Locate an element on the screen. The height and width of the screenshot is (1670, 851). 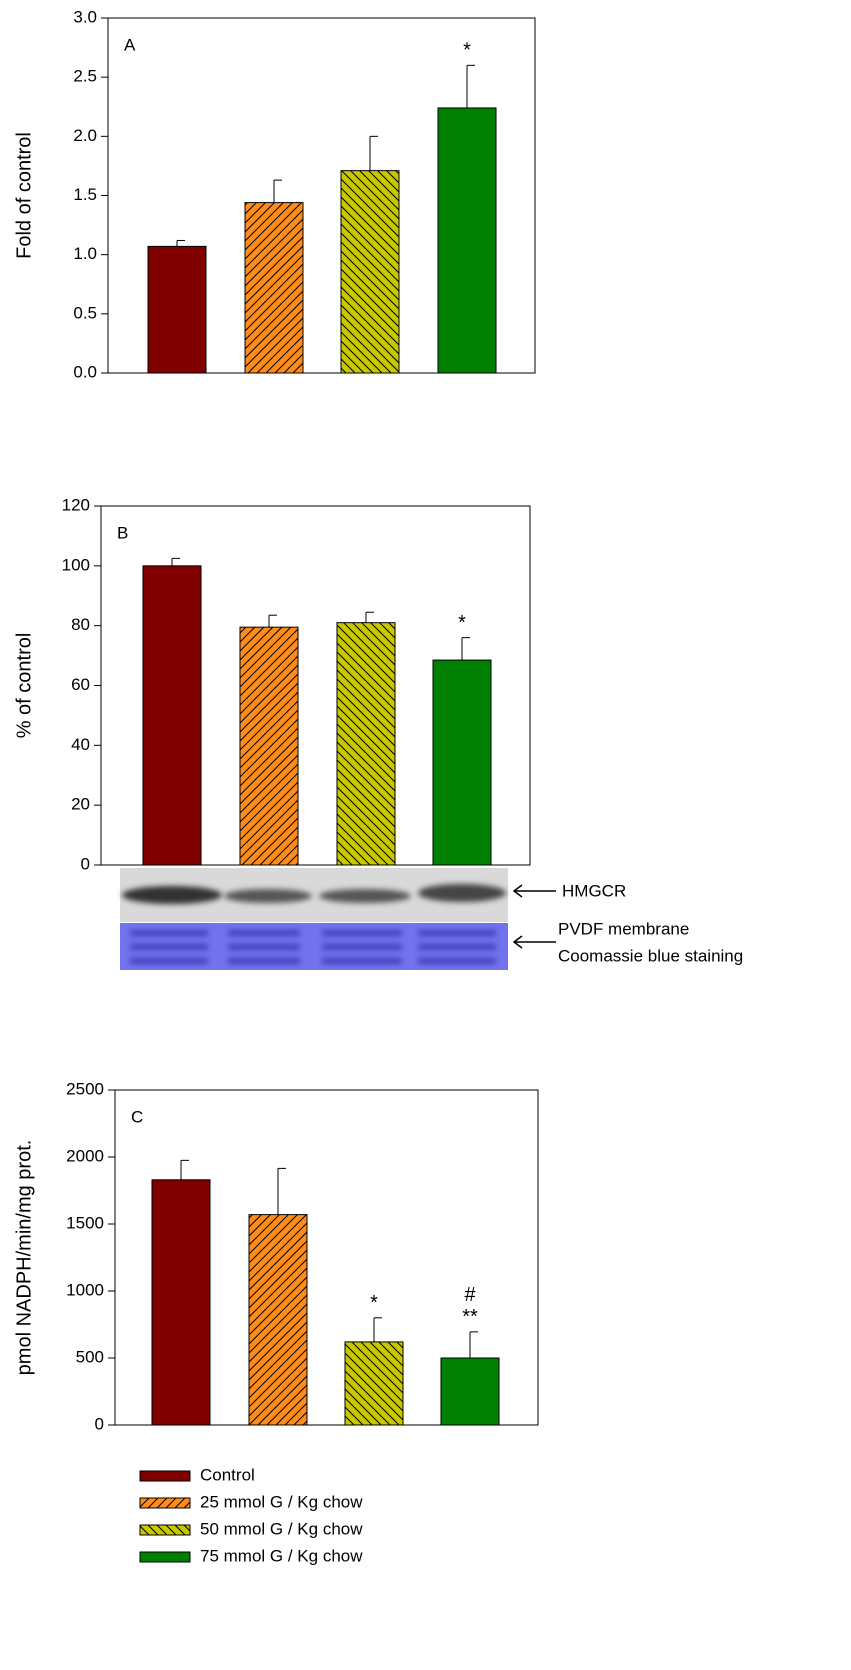
y-tick-label: 1500 is located at coordinates (85, 1222).